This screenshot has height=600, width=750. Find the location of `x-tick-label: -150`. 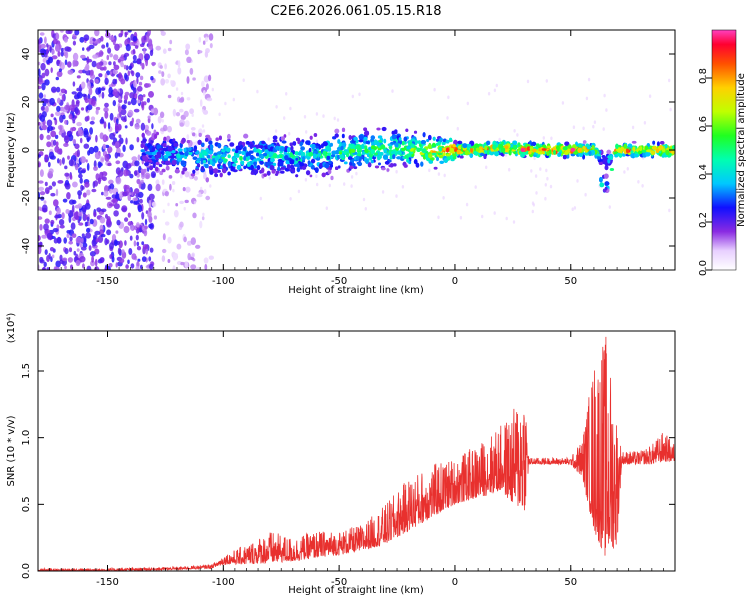

x-tick-label: -150 is located at coordinates (107, 281).